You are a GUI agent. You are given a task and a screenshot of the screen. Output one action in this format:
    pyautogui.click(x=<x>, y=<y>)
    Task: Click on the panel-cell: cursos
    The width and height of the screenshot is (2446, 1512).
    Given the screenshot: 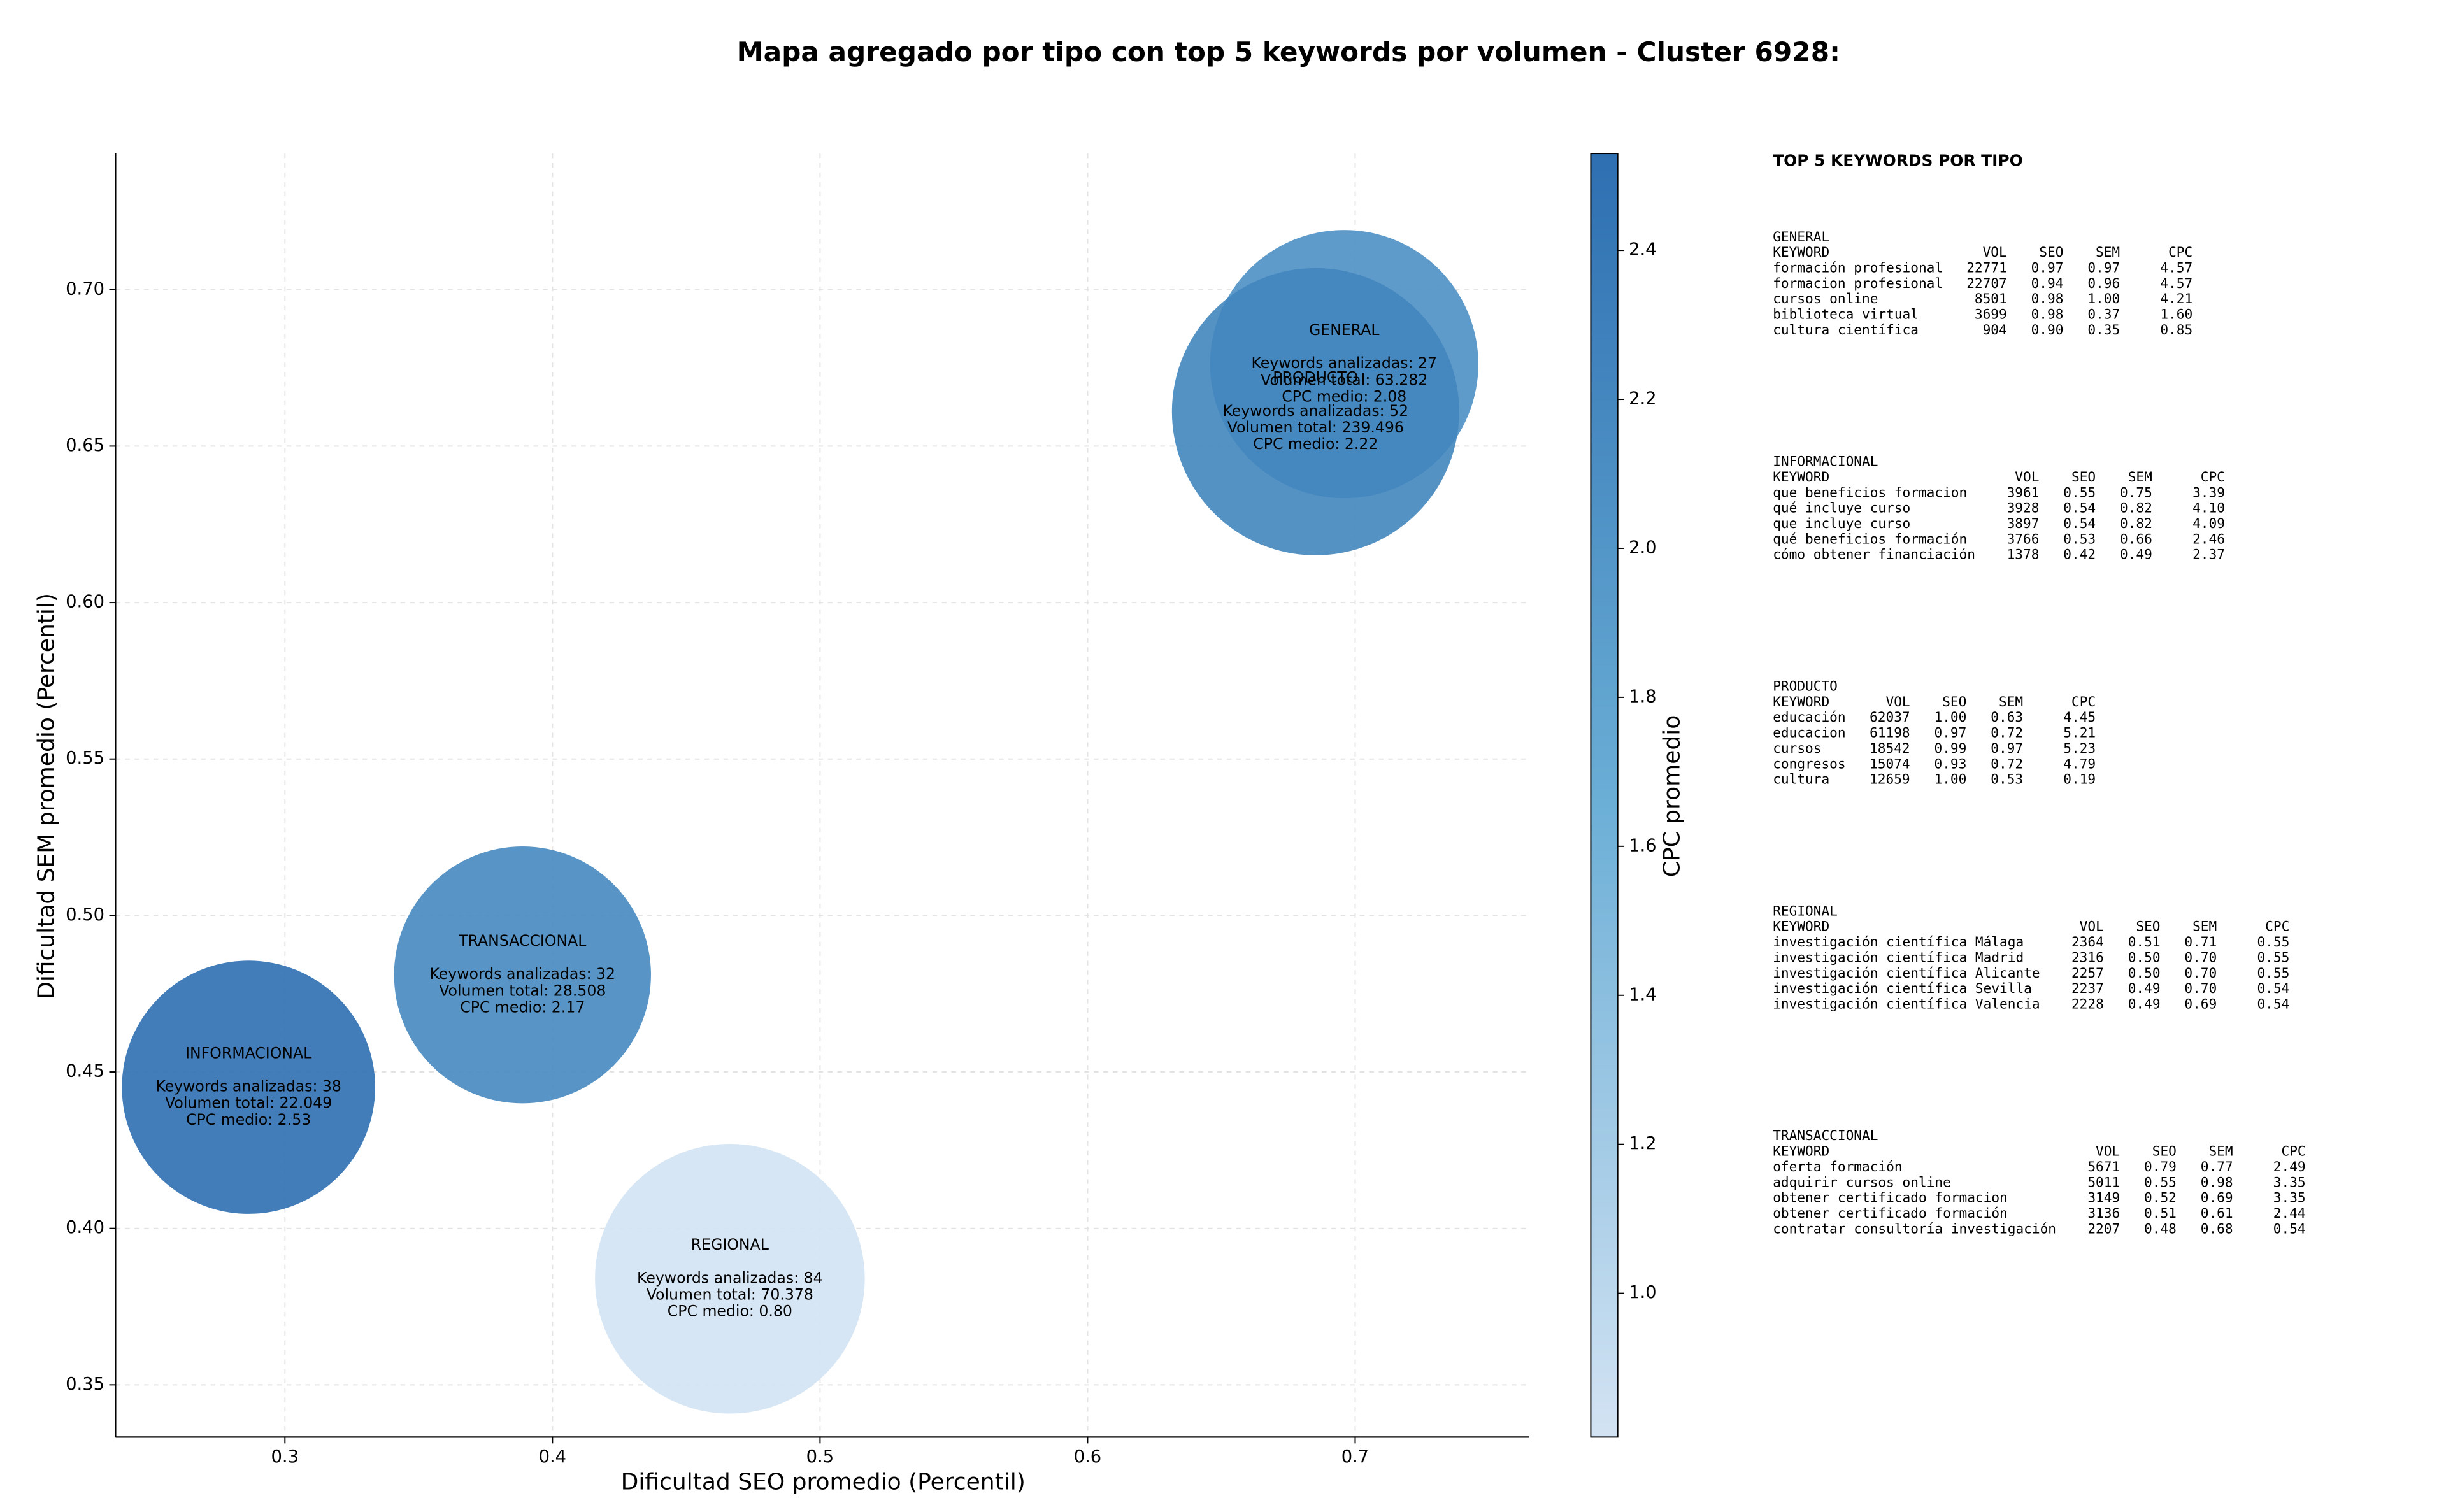 What is the action you would take?
    pyautogui.click(x=1797, y=748)
    